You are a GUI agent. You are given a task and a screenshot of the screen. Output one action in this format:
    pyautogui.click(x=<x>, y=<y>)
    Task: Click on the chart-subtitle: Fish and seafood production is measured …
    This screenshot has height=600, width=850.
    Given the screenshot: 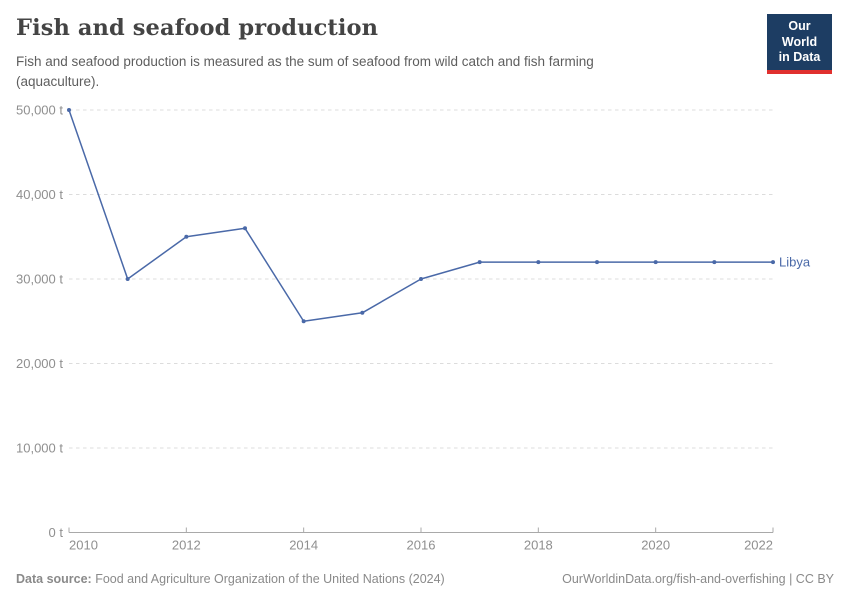 What is the action you would take?
    pyautogui.click(x=305, y=71)
    